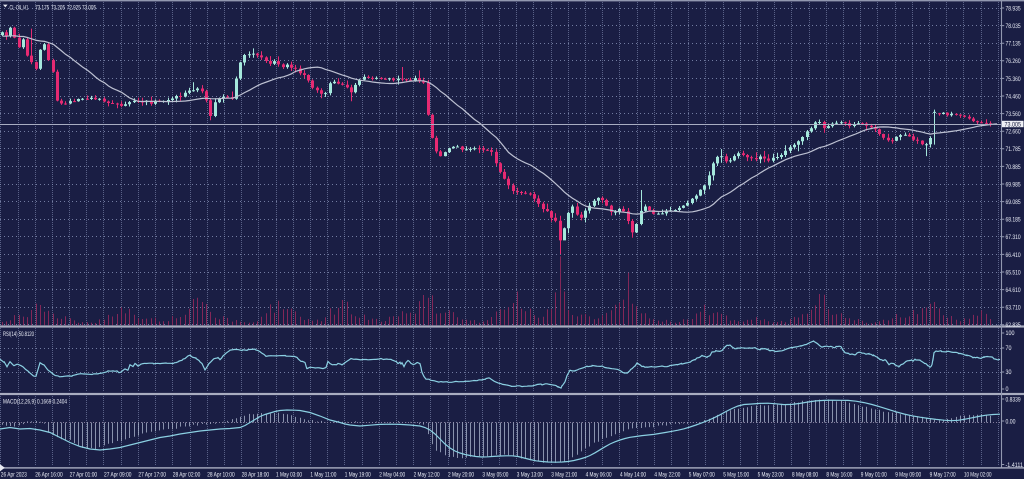 The image size is (1024, 479). Describe the element at coordinates (1013, 96) in the screenshot. I see `svg-text: 74.460` at that location.